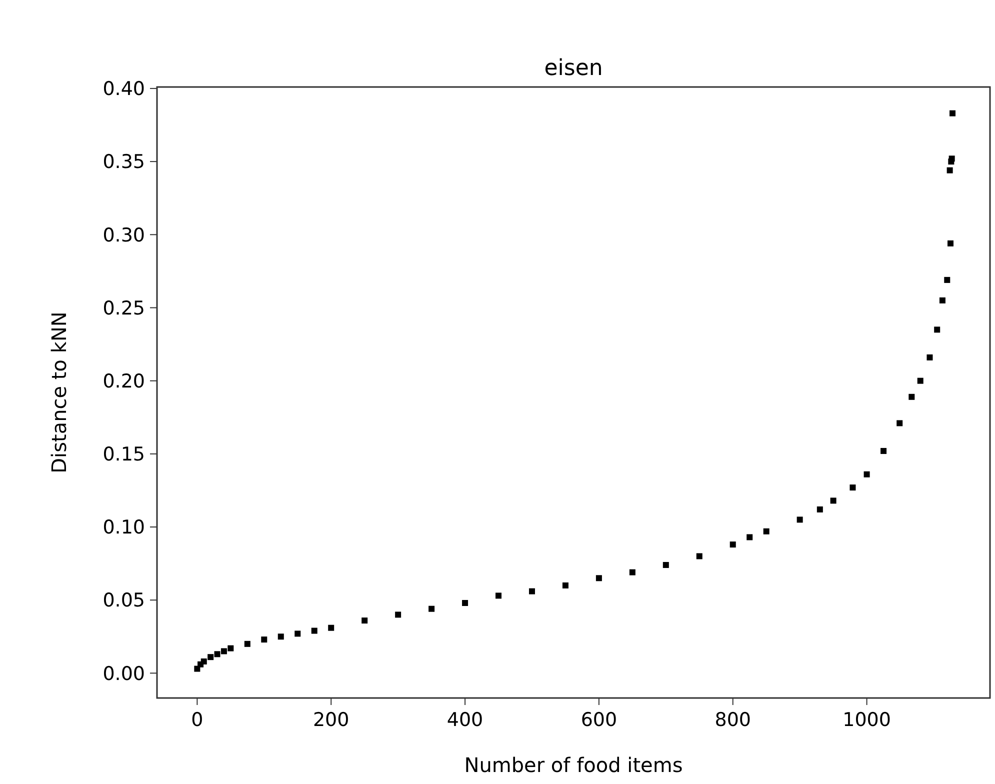  I want to click on x-tick-label: 600, so click(599, 720).